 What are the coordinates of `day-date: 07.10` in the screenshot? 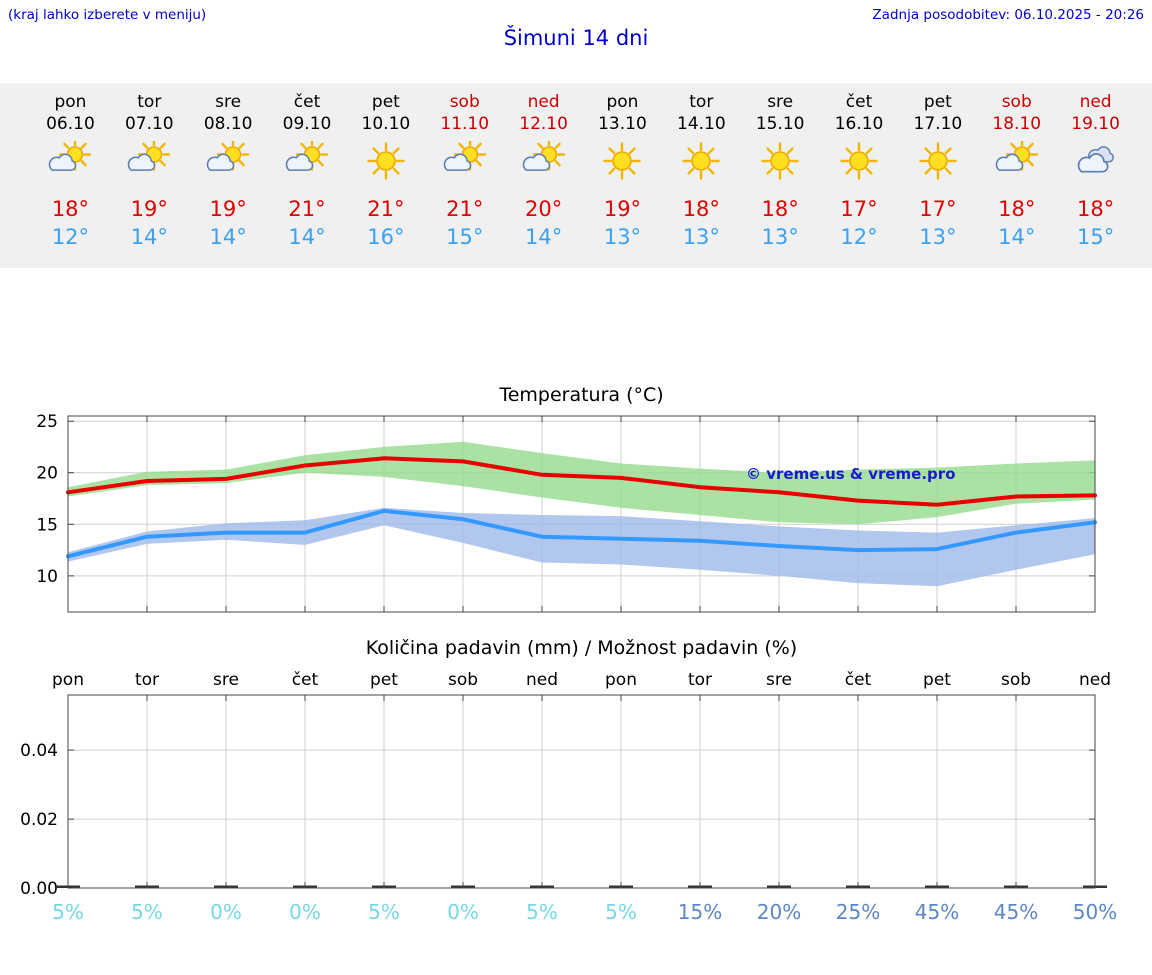 It's located at (149, 124).